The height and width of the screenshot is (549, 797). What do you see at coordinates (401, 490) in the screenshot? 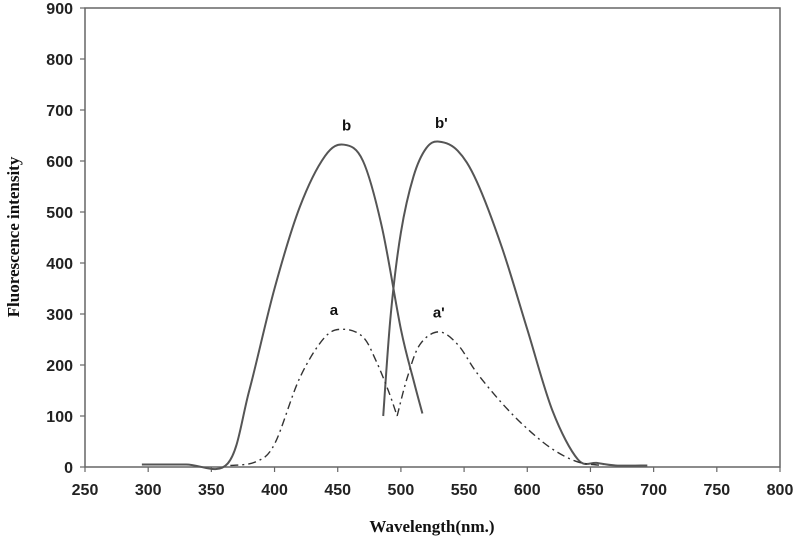
I see `x-tick-label: 500` at bounding box center [401, 490].